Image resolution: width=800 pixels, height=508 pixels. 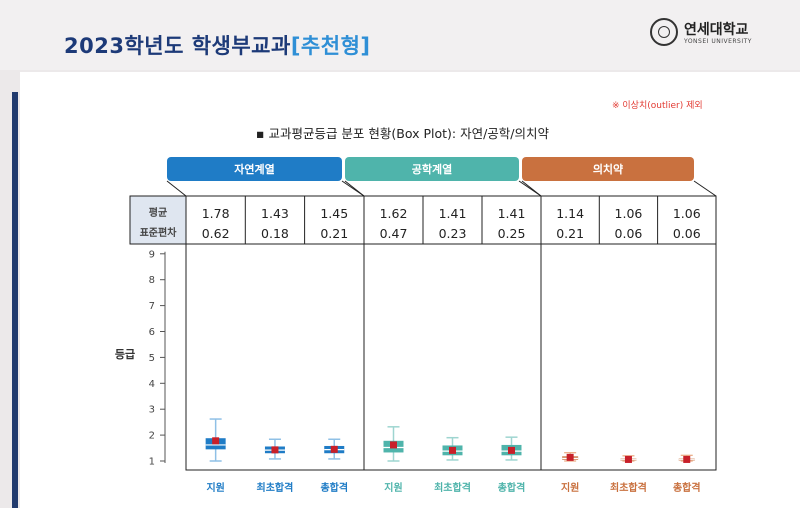 I want to click on y-tick-label: 4, so click(x=152, y=384).